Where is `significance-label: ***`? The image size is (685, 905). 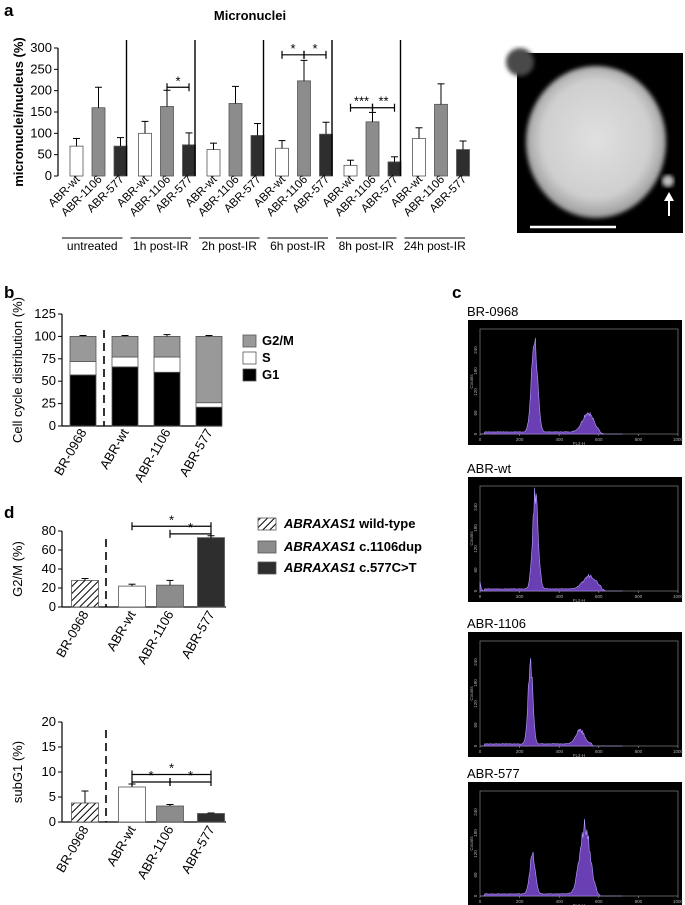
significance-label: *** is located at coordinates (361, 101).